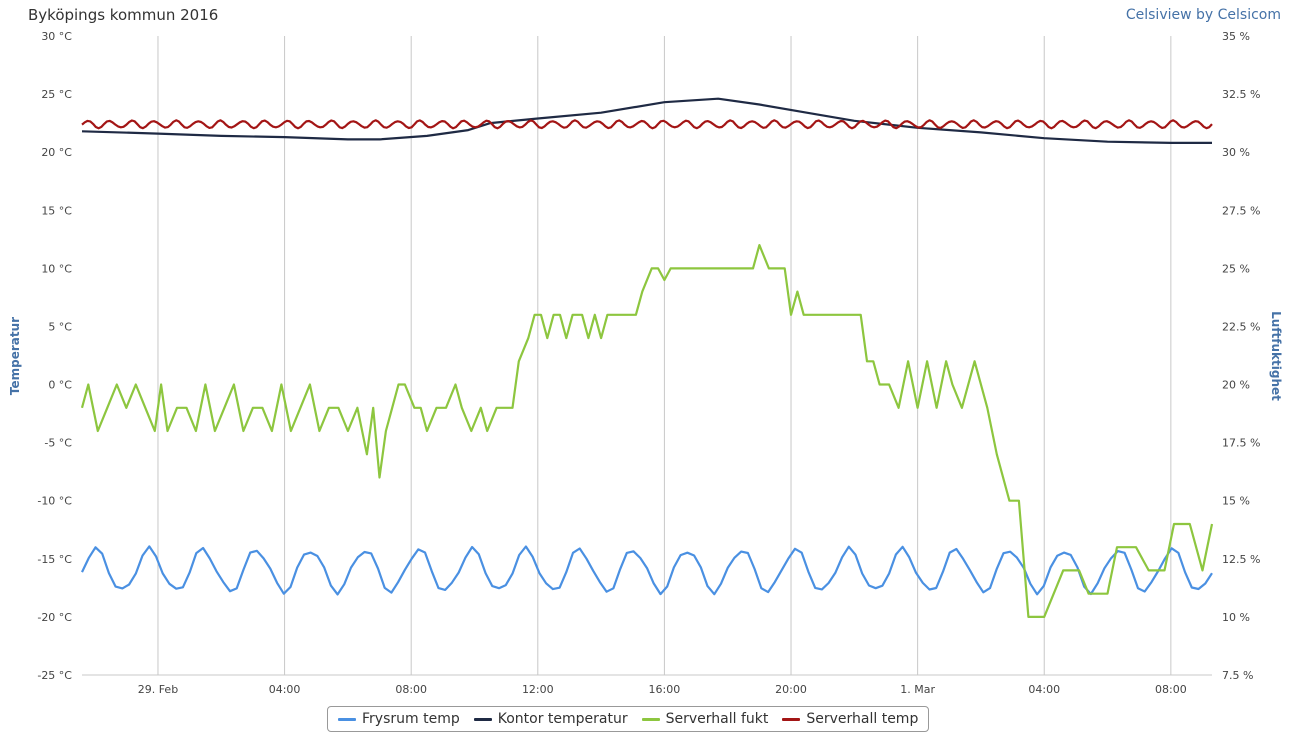  Describe the element at coordinates (1276, 356) in the screenshot. I see `right-axis-title: Luftfuktighet` at that location.